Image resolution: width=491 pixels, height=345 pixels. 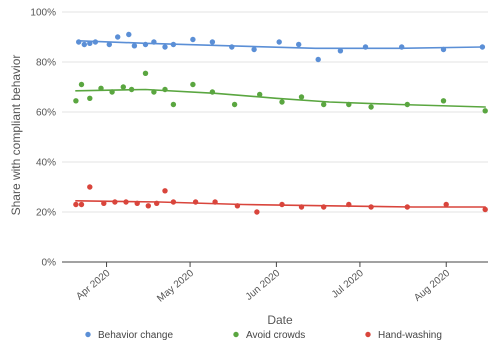 What do you see at coordinates (16, 135) in the screenshot?
I see `y-axis-title: Share with compliant behavior` at bounding box center [16, 135].